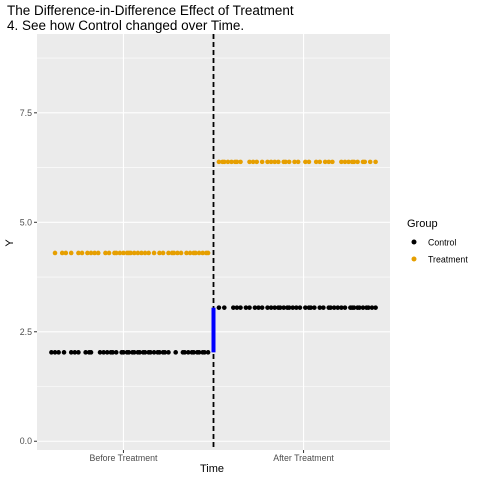 The height and width of the screenshot is (485, 480). What do you see at coordinates (437, 241) in the screenshot?
I see `legend: Group Control Treatment` at bounding box center [437, 241].